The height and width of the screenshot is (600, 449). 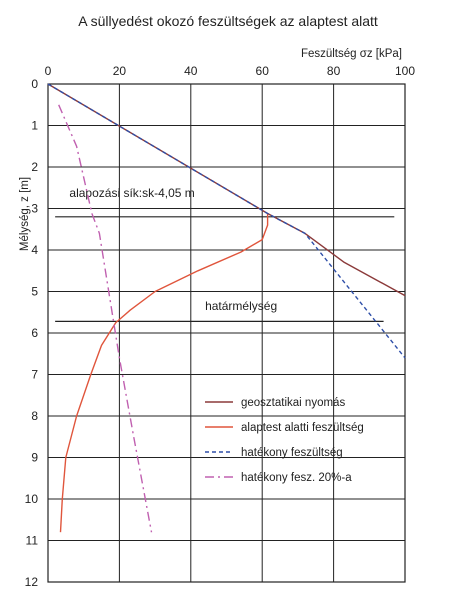 I want to click on y-tick-label: 6, so click(x=34, y=333).